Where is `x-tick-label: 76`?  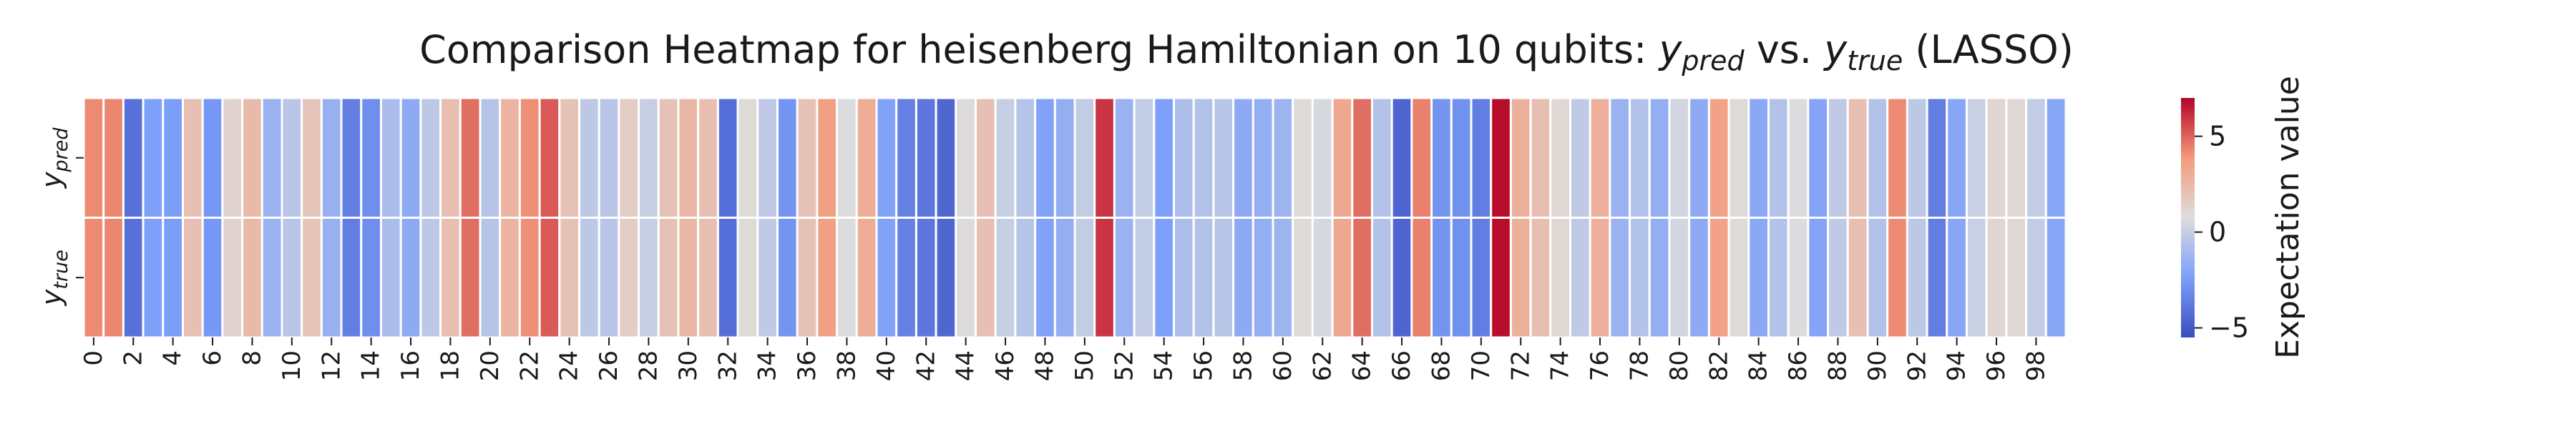
x-tick-label: 76 is located at coordinates (1600, 365).